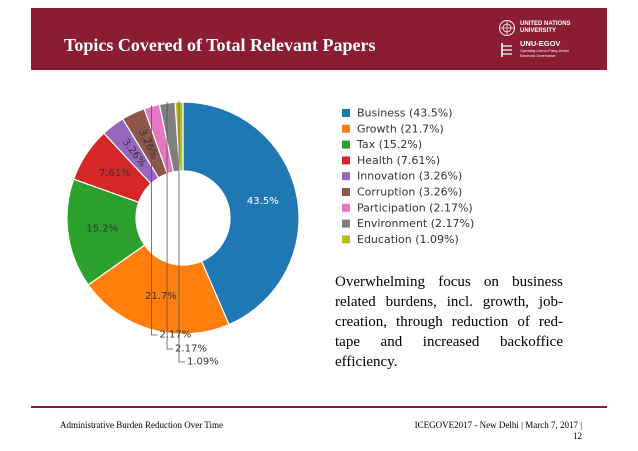 Image resolution: width=638 pixels, height=451 pixels. What do you see at coordinates (538, 56) in the screenshot?
I see `logo-line-5: Electronic Governance` at bounding box center [538, 56].